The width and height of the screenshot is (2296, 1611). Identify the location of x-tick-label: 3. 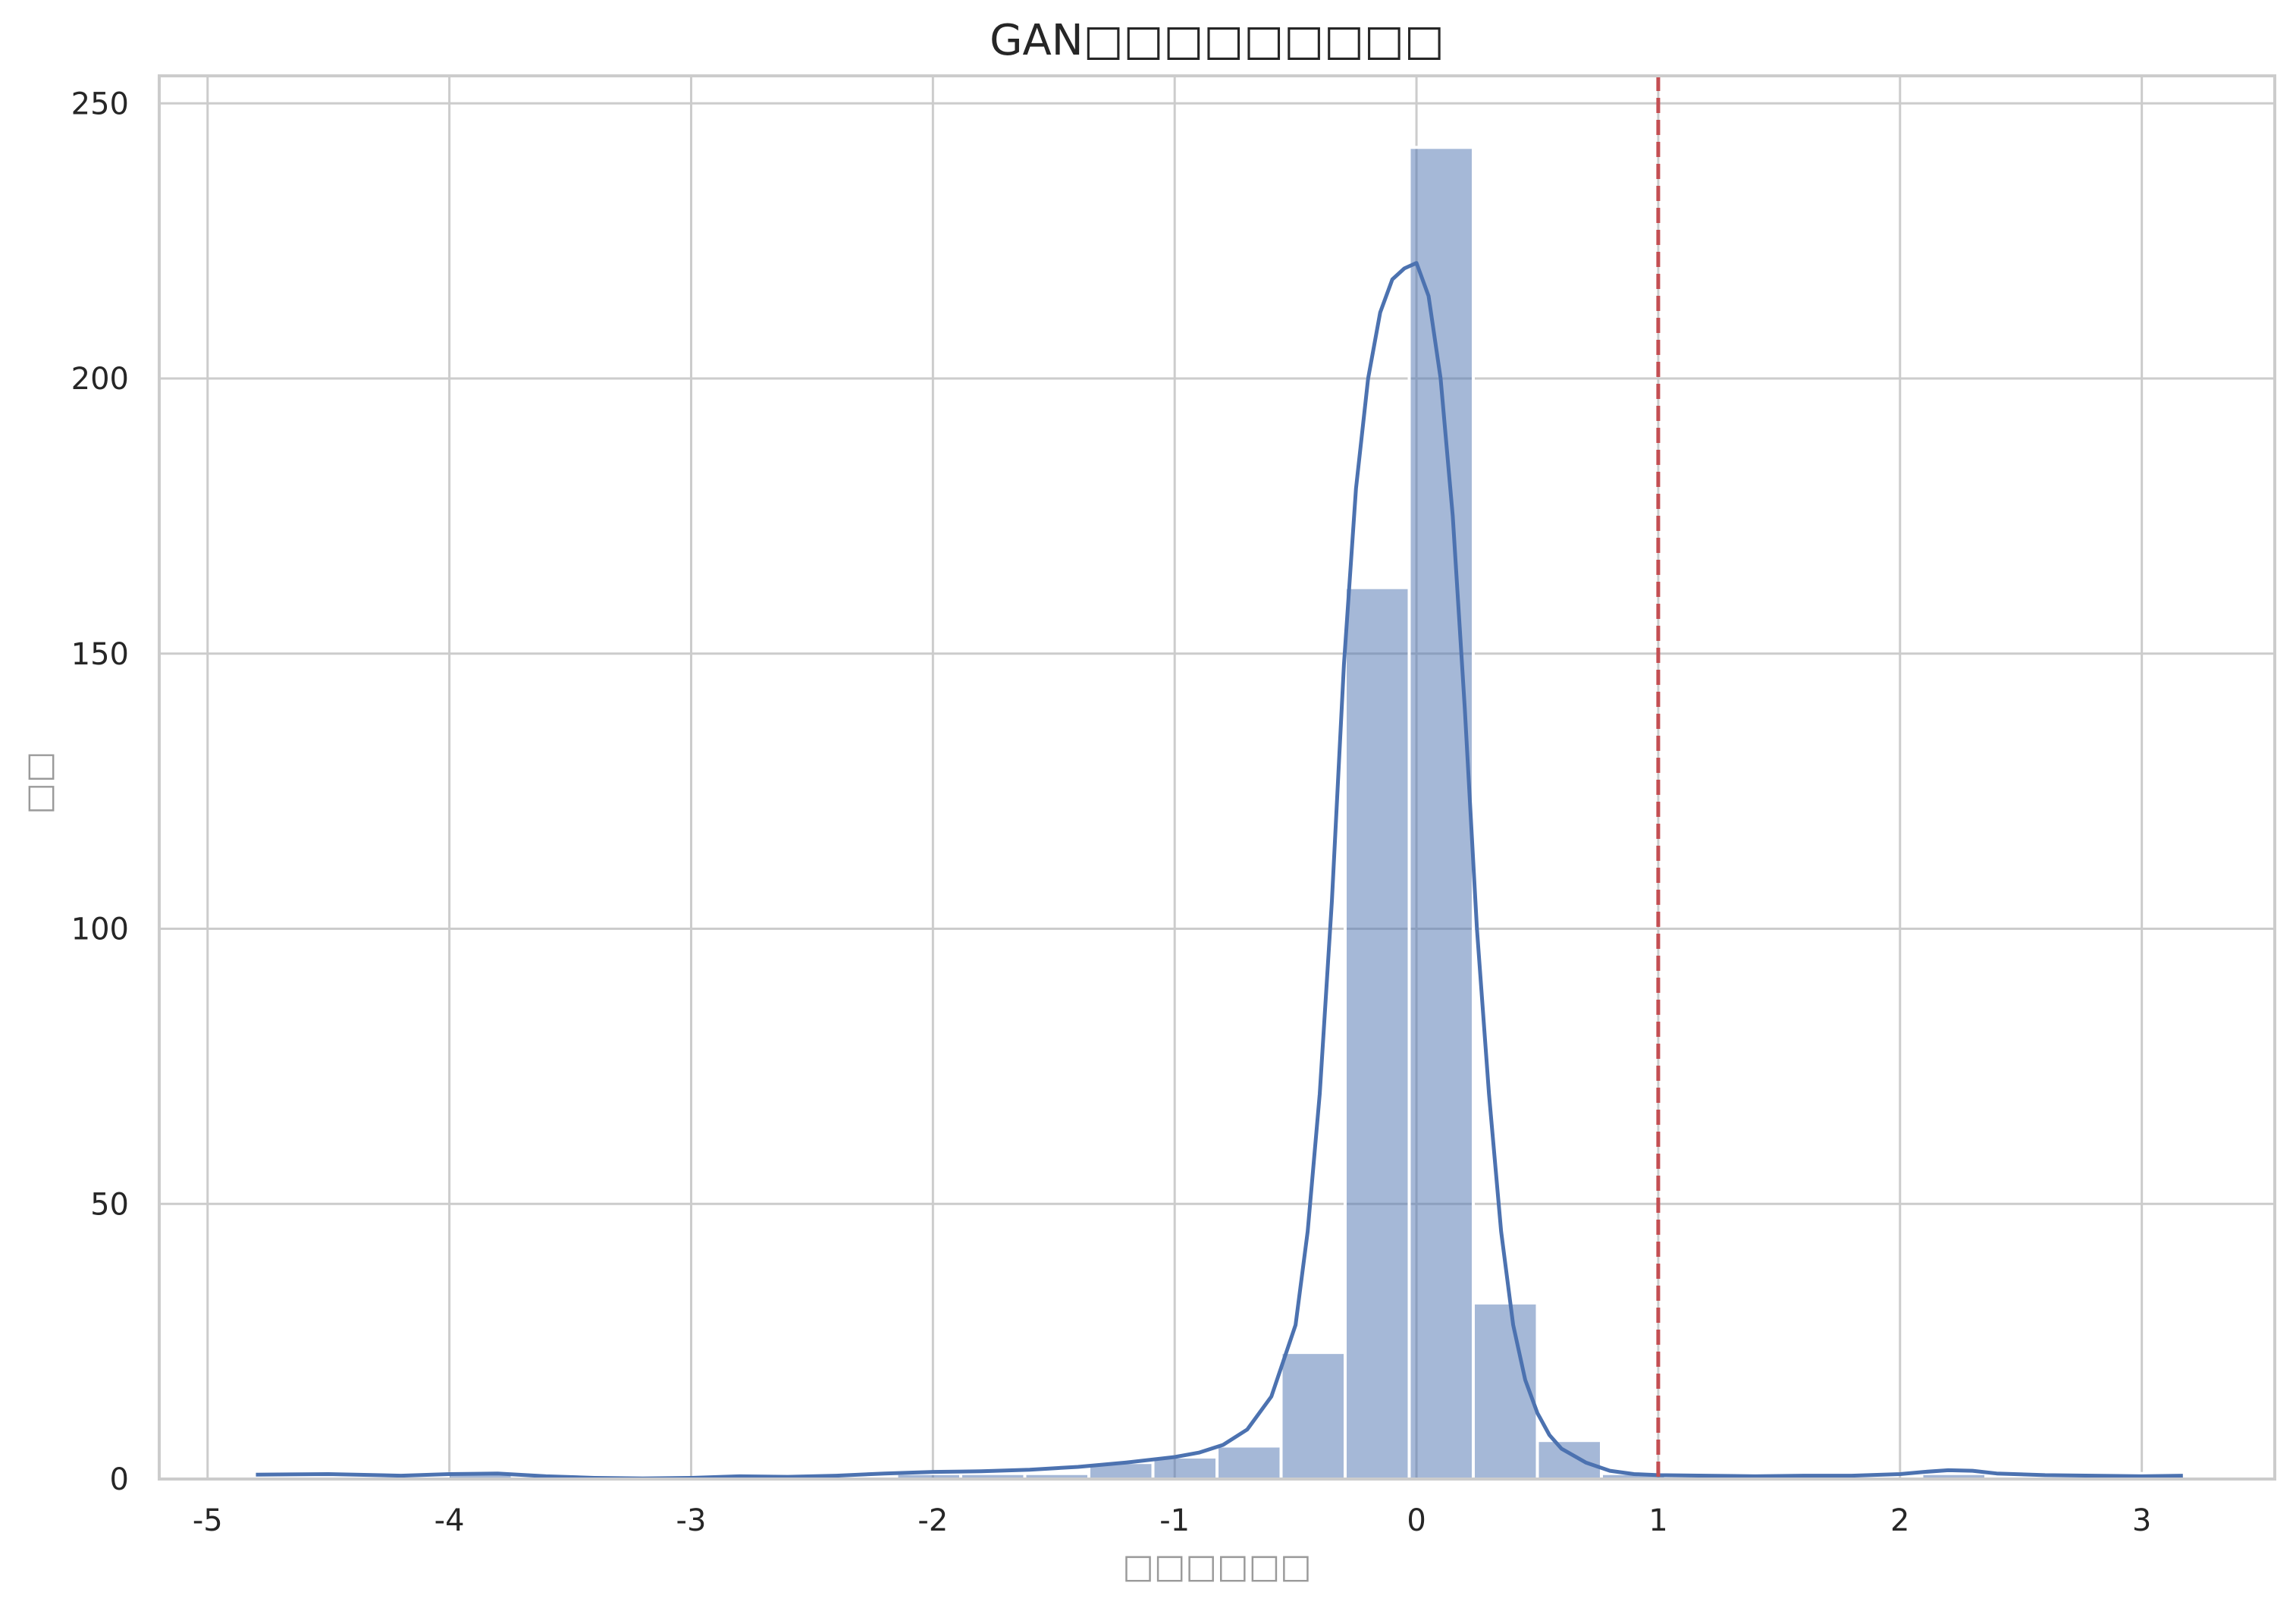
(2141, 1520).